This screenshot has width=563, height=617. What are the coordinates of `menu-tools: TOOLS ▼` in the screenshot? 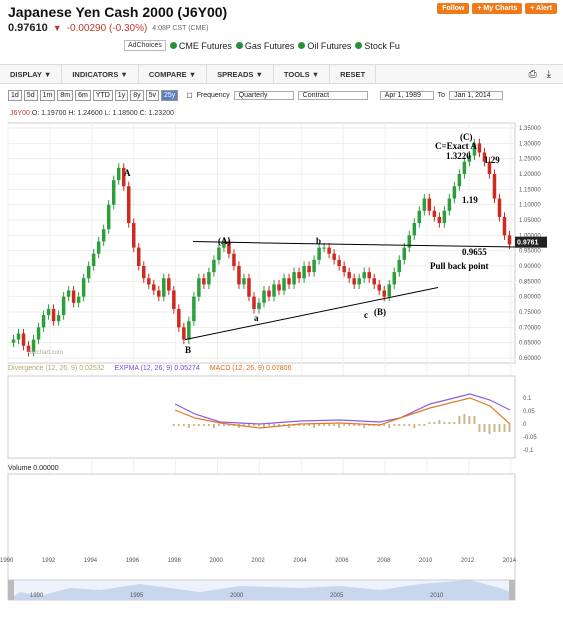 It's located at (302, 74).